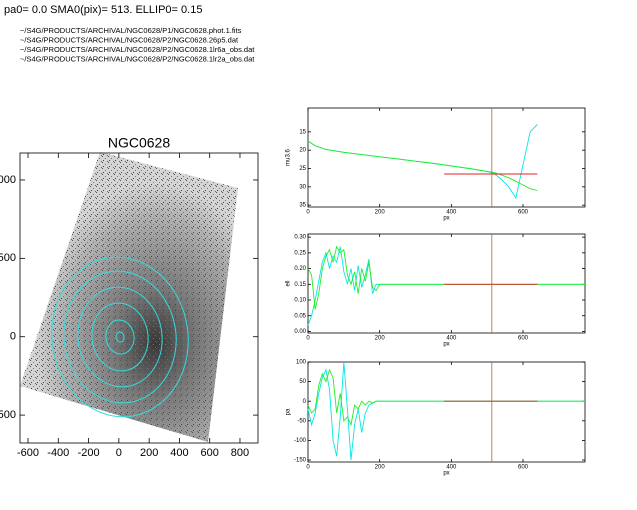 This screenshot has height=510, width=637. What do you see at coordinates (300, 332) in the screenshot?
I see `y-tick-label: 0.00` at bounding box center [300, 332].